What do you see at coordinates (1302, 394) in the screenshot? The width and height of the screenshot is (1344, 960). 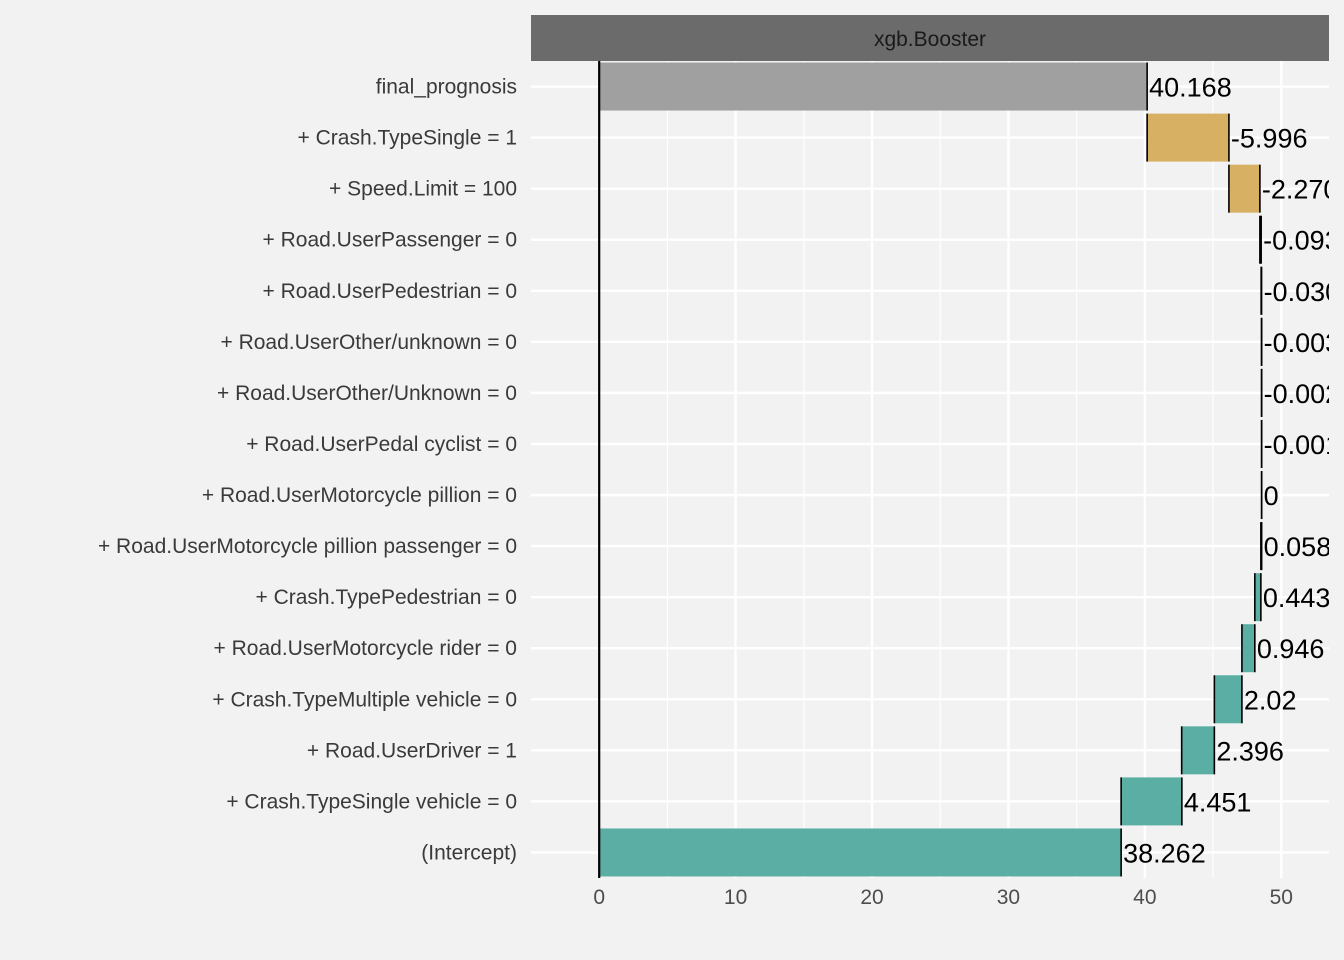 I see `value-label: -0.002` at bounding box center [1302, 394].